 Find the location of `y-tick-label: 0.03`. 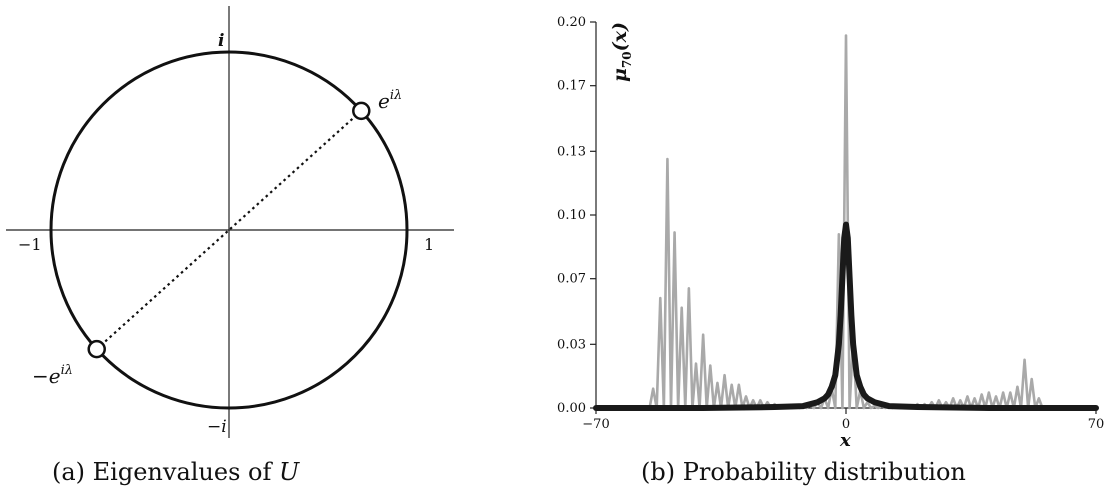

y-tick-label: 0.03 is located at coordinates (571, 344).